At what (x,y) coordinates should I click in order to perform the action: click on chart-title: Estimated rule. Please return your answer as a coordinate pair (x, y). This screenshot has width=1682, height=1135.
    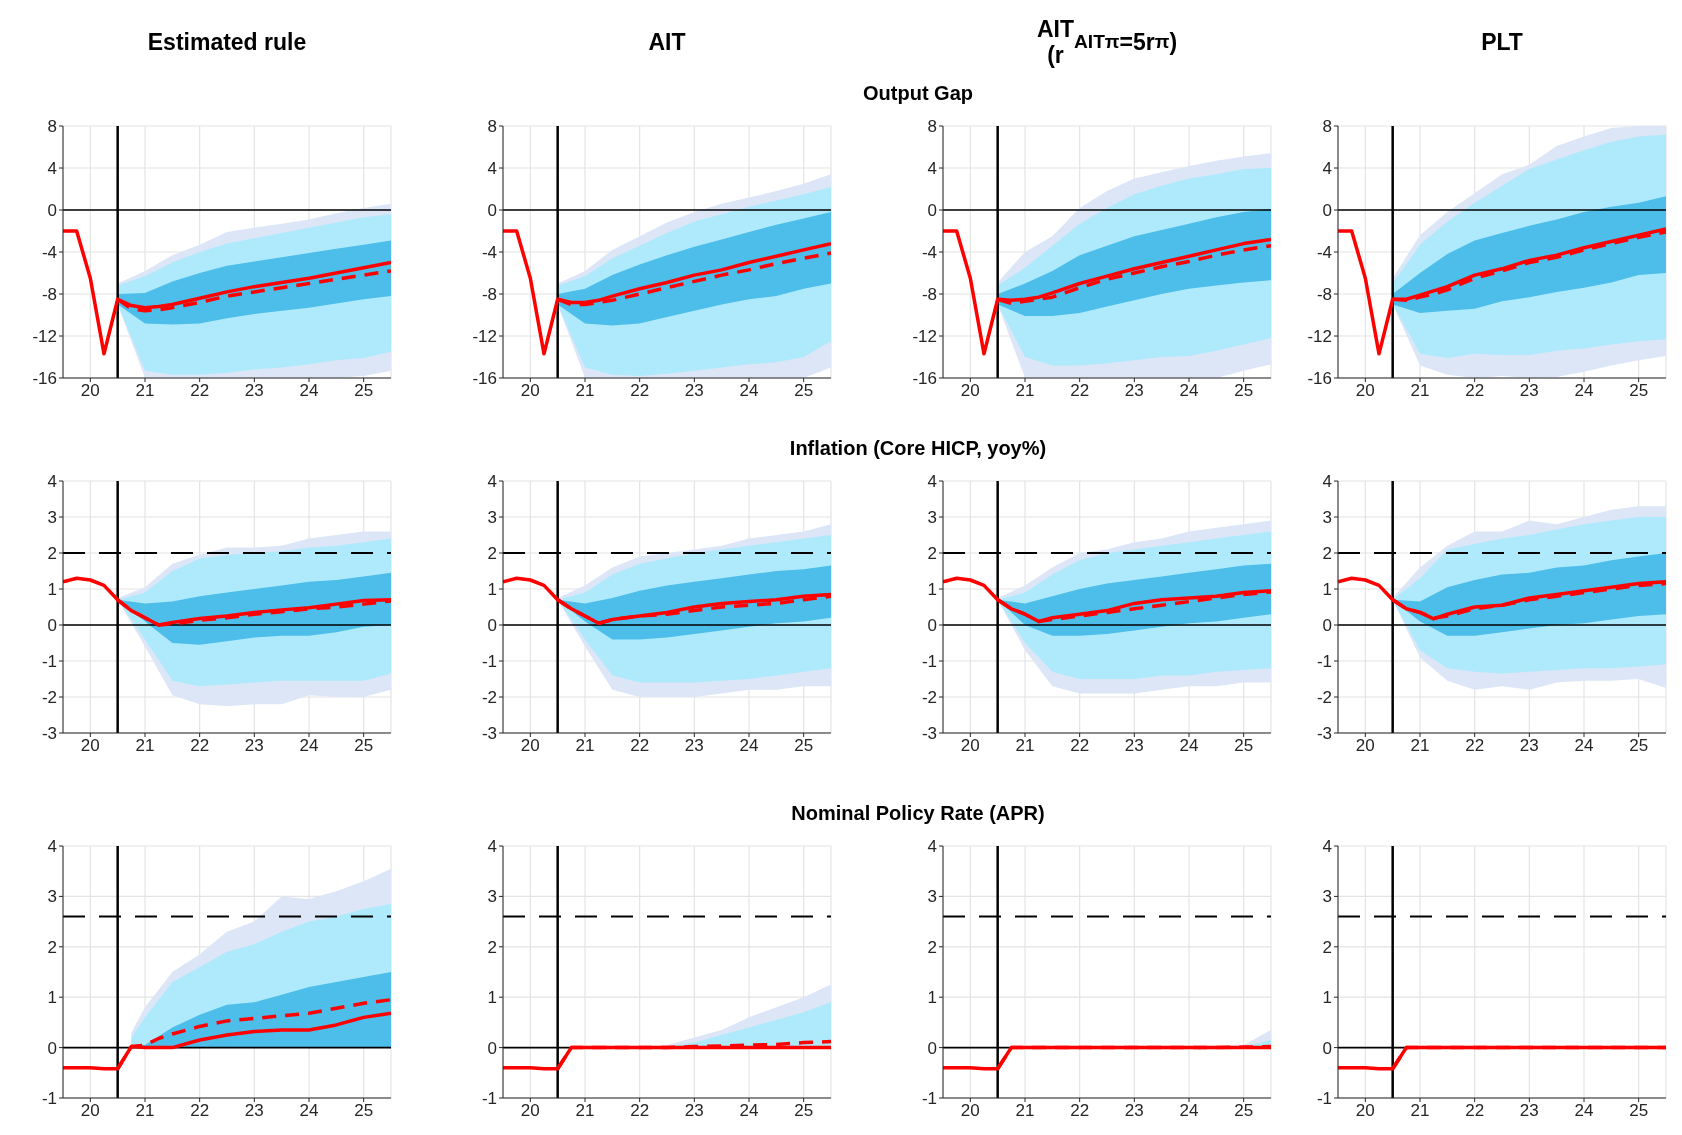
    Looking at the image, I should click on (227, 42).